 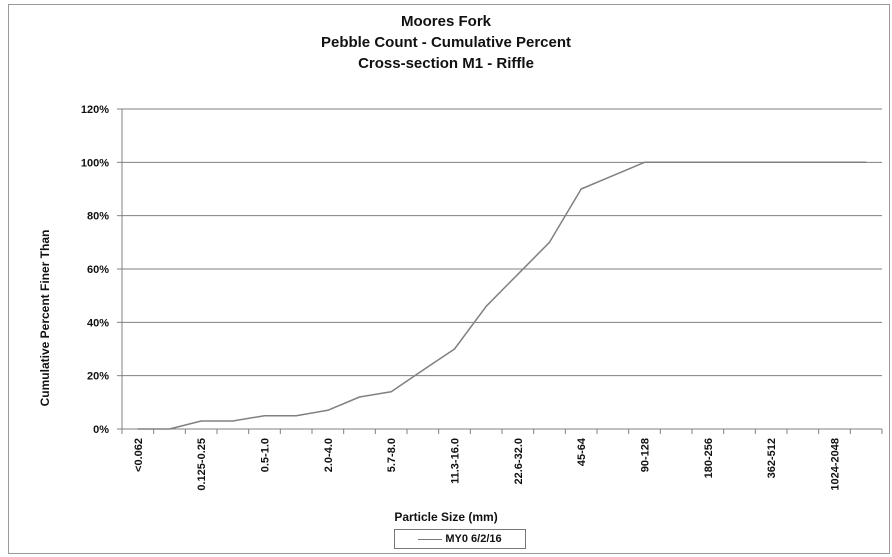 What do you see at coordinates (101, 430) in the screenshot?
I see `y-tick-label: 0%` at bounding box center [101, 430].